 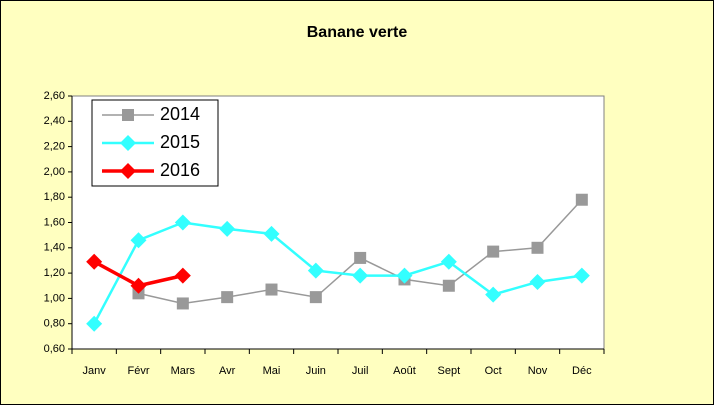 I want to click on legend-label: 2015, so click(x=180, y=142).